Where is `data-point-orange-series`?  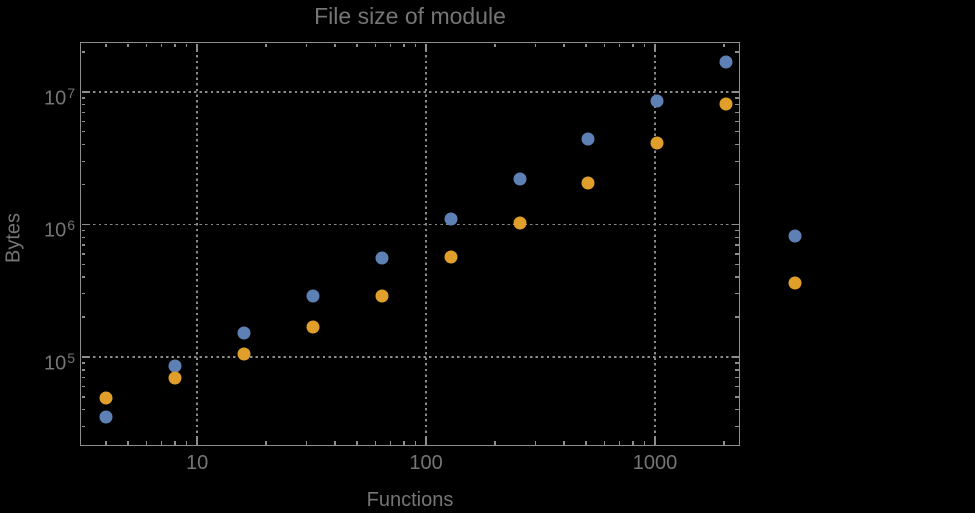
data-point-orange-series is located at coordinates (795, 283).